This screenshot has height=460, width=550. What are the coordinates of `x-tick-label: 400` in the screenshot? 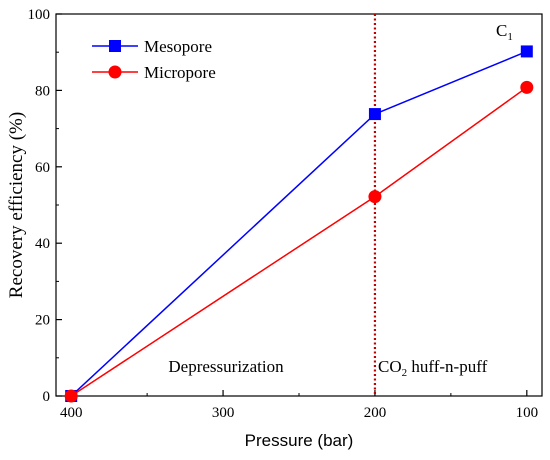 It's located at (71, 413).